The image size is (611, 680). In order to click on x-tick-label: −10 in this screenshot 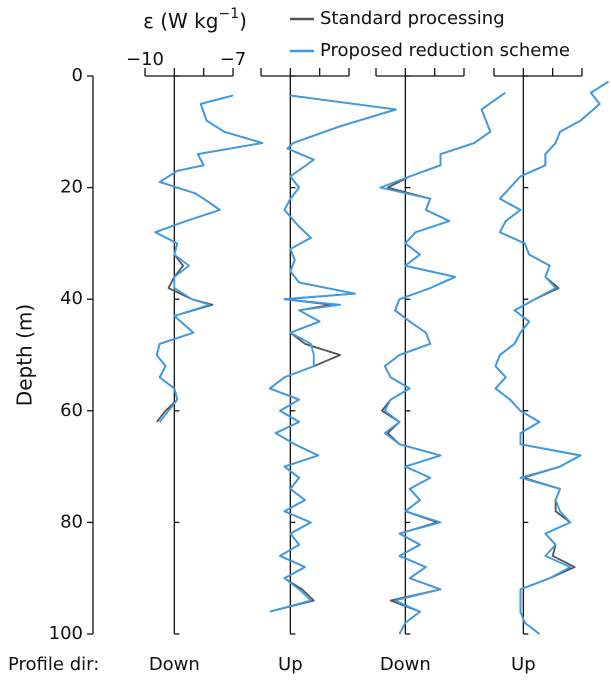, I will do `click(145, 59)`.